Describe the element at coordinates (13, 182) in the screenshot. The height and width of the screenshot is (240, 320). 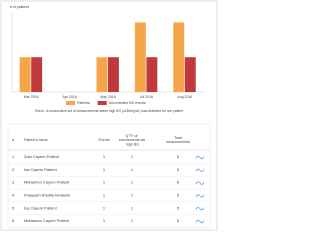
I see `cell: 3` at that location.